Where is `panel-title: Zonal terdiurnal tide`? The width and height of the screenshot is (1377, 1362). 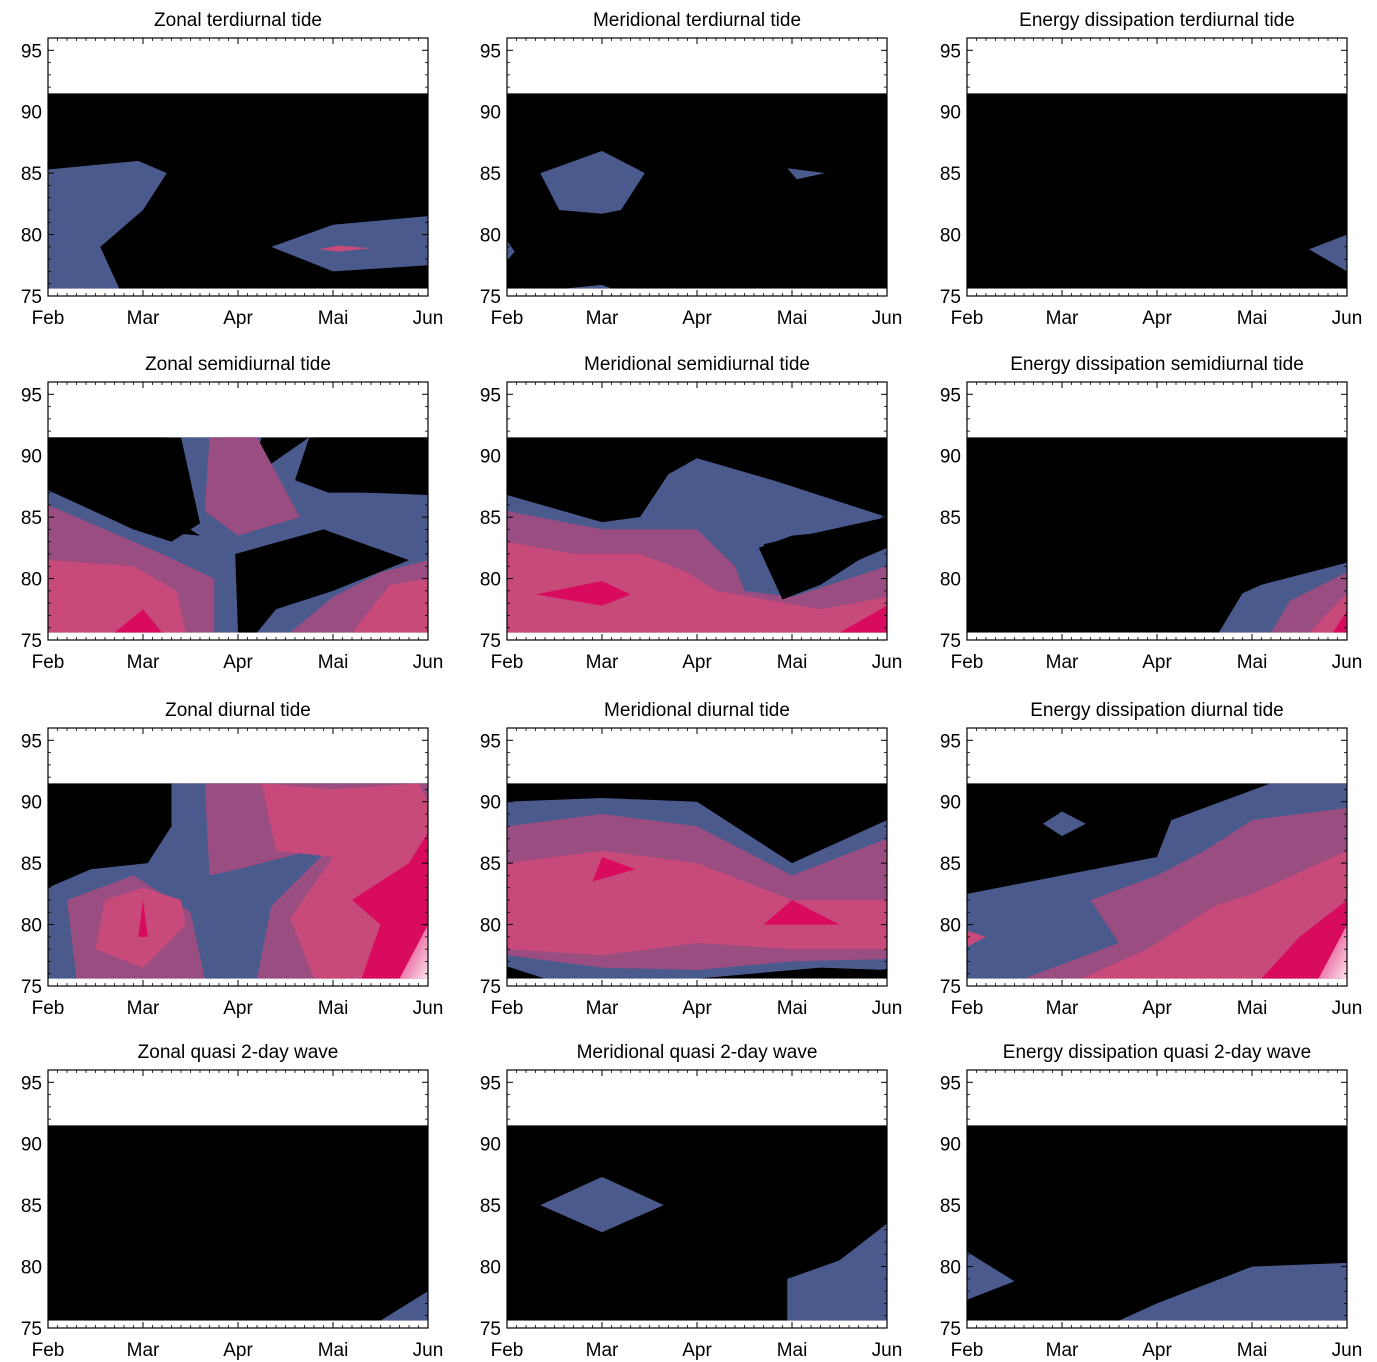
panel-title: Zonal terdiurnal tide is located at coordinates (238, 20).